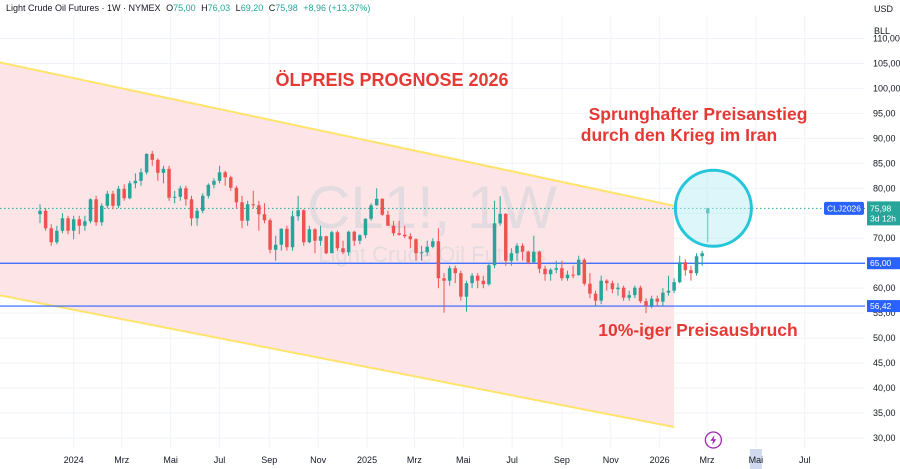  Describe the element at coordinates (884, 188) in the screenshot. I see `price-tick-label: 80,00` at that location.